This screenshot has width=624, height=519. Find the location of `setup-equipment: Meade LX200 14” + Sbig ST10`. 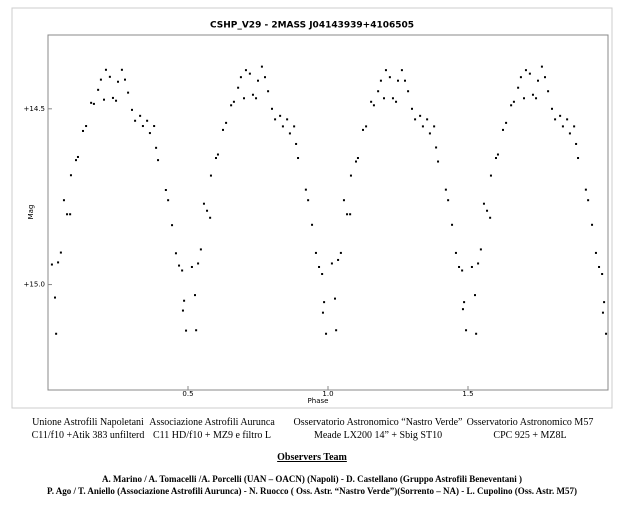

setup-equipment: Meade LX200 14” + Sbig ST10 is located at coordinates (378, 435).